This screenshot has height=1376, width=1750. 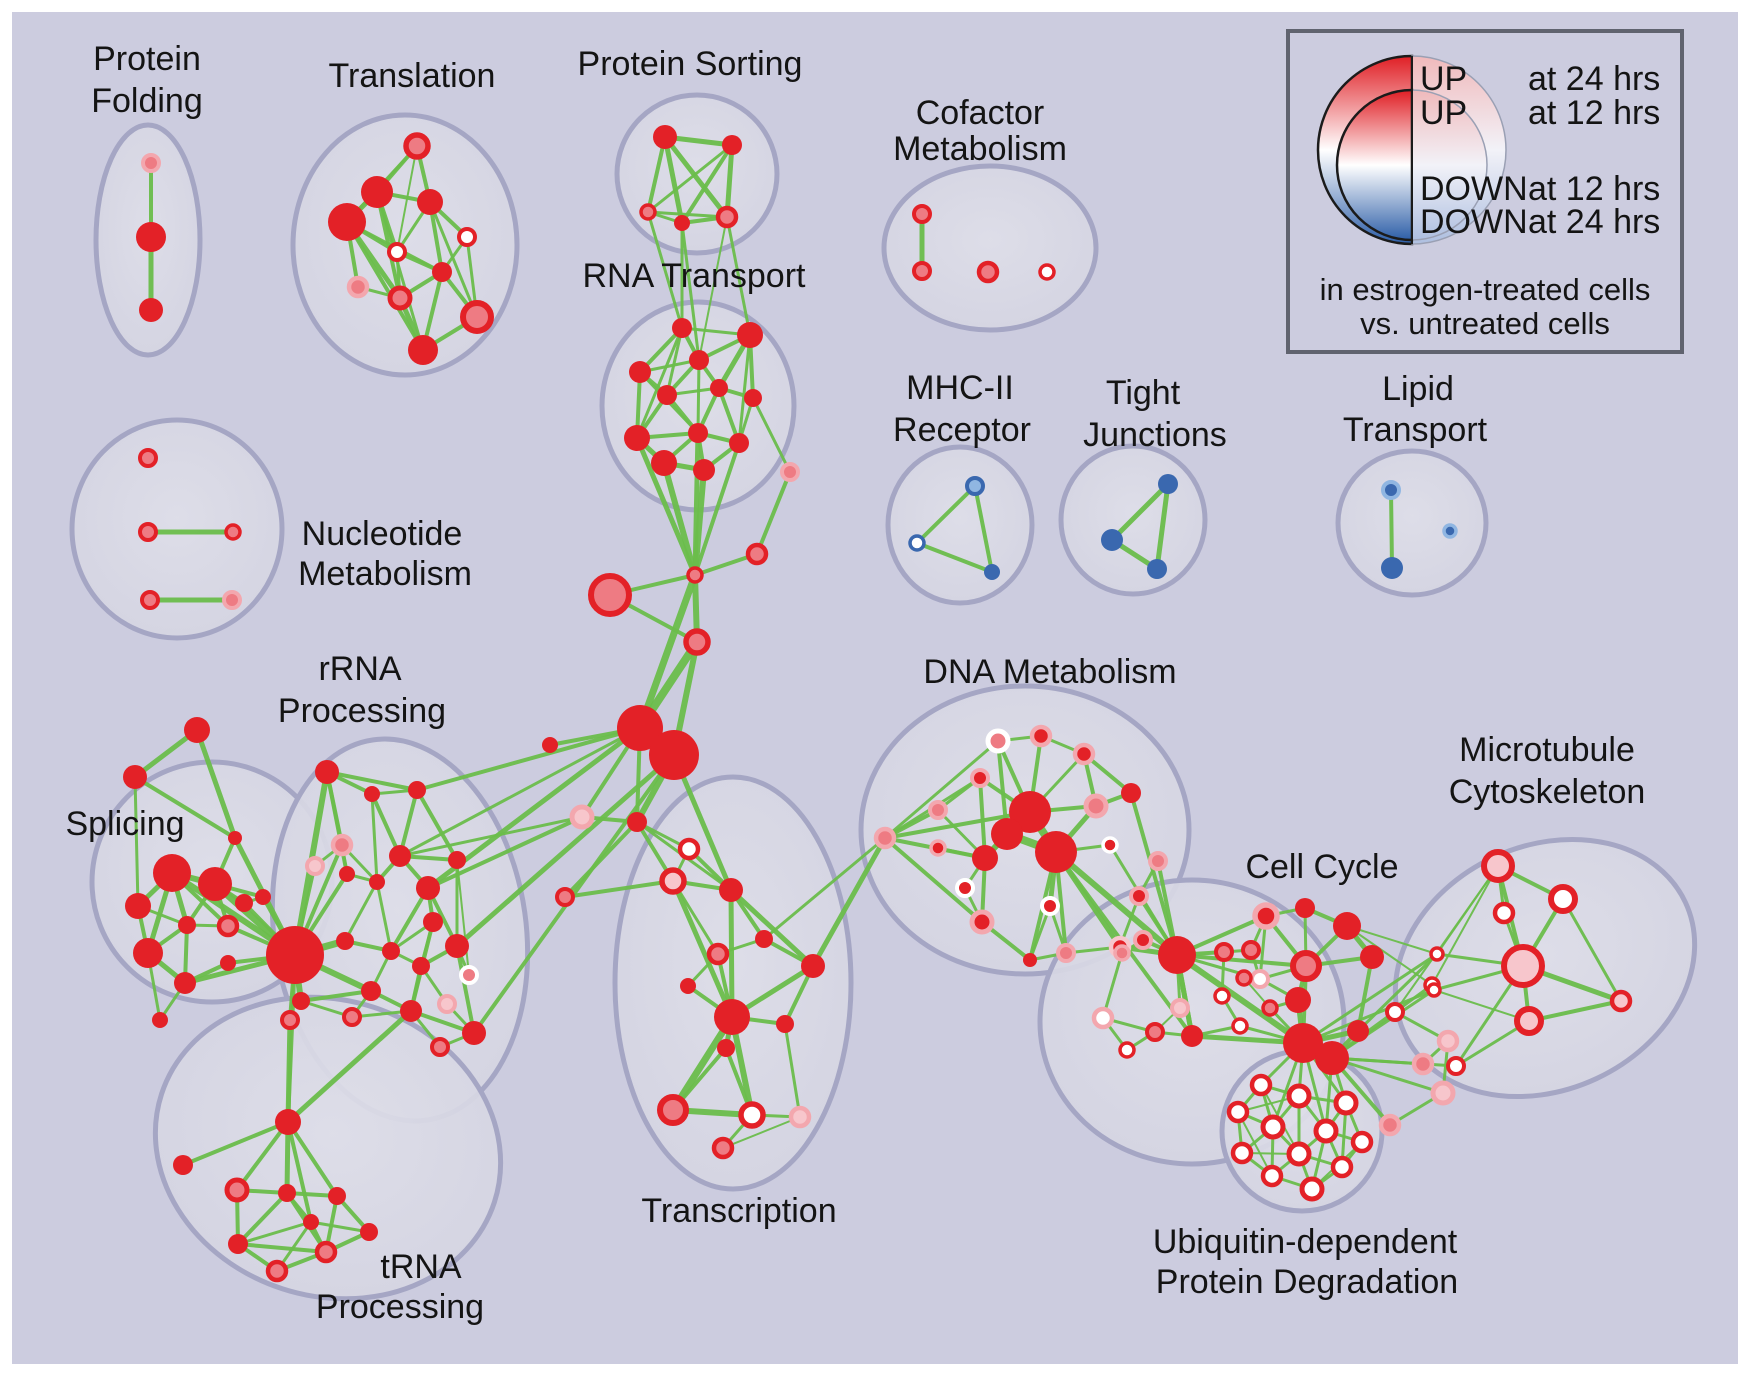 What do you see at coordinates (328, 1148) in the screenshot?
I see `cluster-ellipse-trna-processing` at bounding box center [328, 1148].